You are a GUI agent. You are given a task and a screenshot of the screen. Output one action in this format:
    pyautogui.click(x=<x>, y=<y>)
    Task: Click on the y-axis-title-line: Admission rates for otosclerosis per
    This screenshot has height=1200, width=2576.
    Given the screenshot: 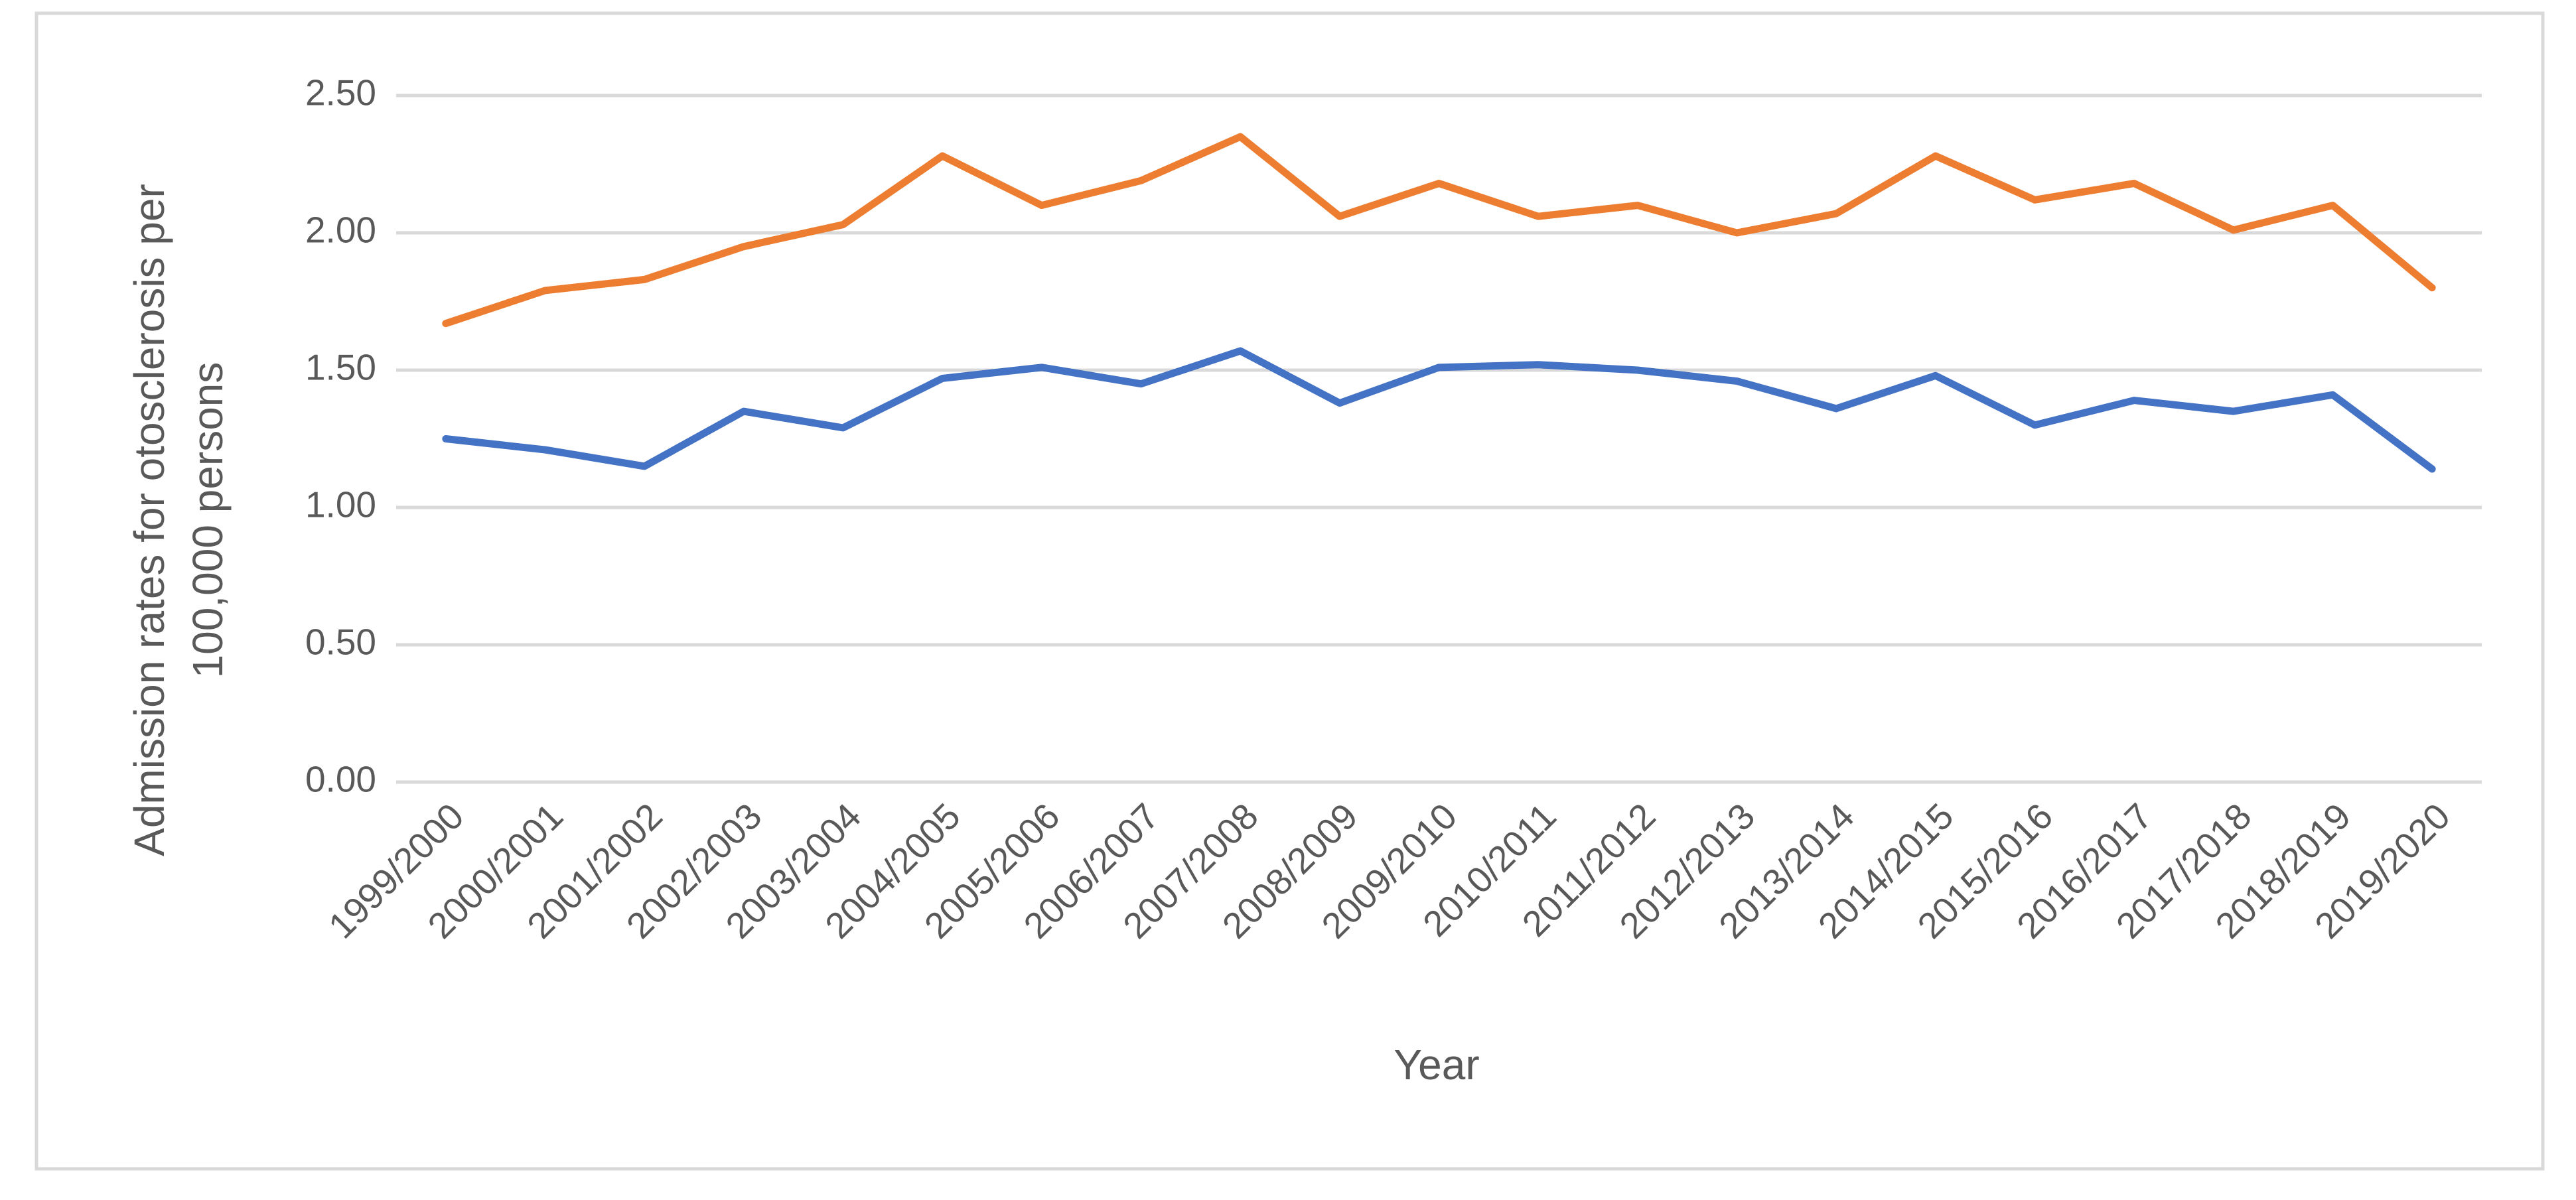 What is the action you would take?
    pyautogui.click(x=149, y=520)
    